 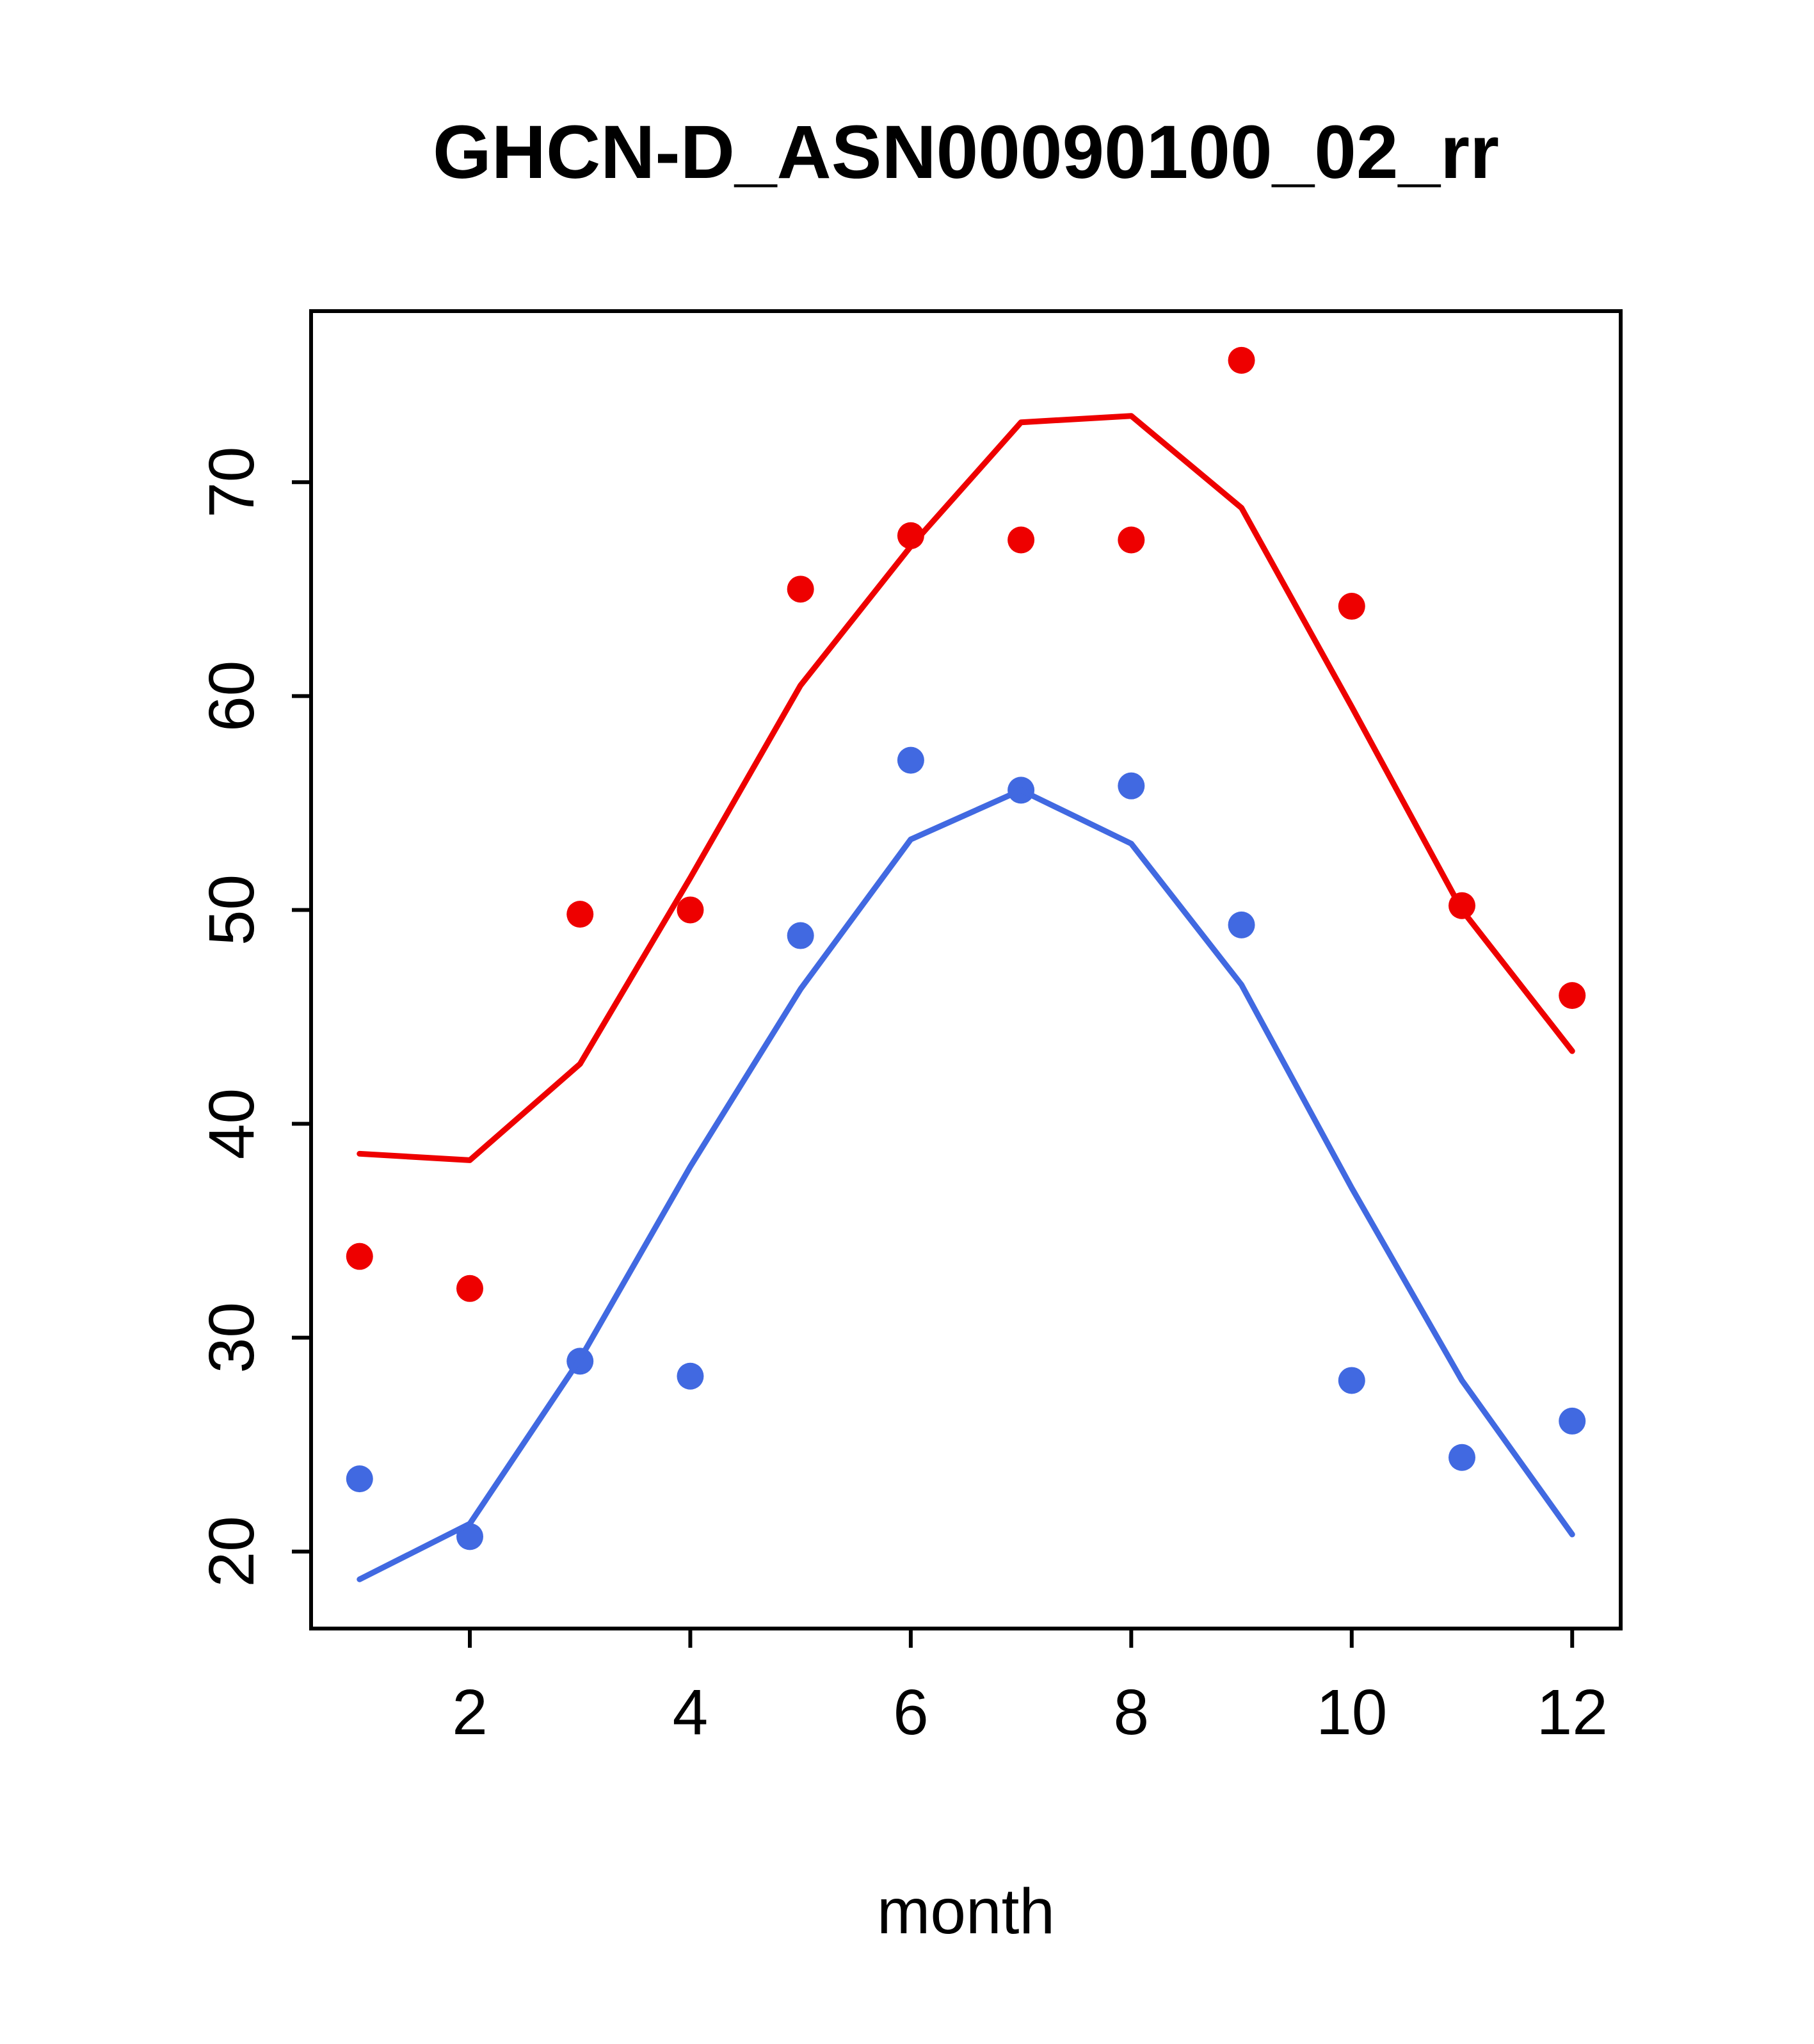 What do you see at coordinates (232, 910) in the screenshot?
I see `y-tick-label: 50` at bounding box center [232, 910].